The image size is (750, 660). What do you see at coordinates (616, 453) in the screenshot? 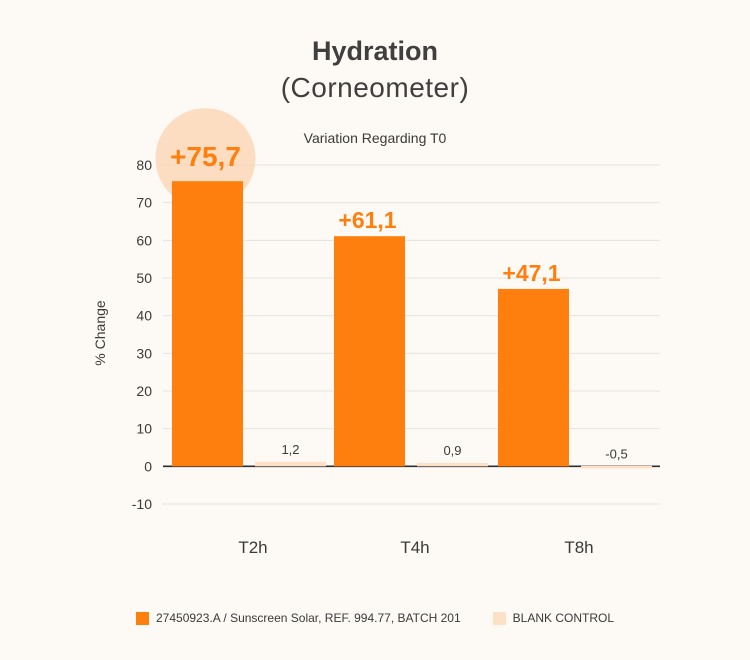
I see `data-label-control: -0,5` at bounding box center [616, 453].